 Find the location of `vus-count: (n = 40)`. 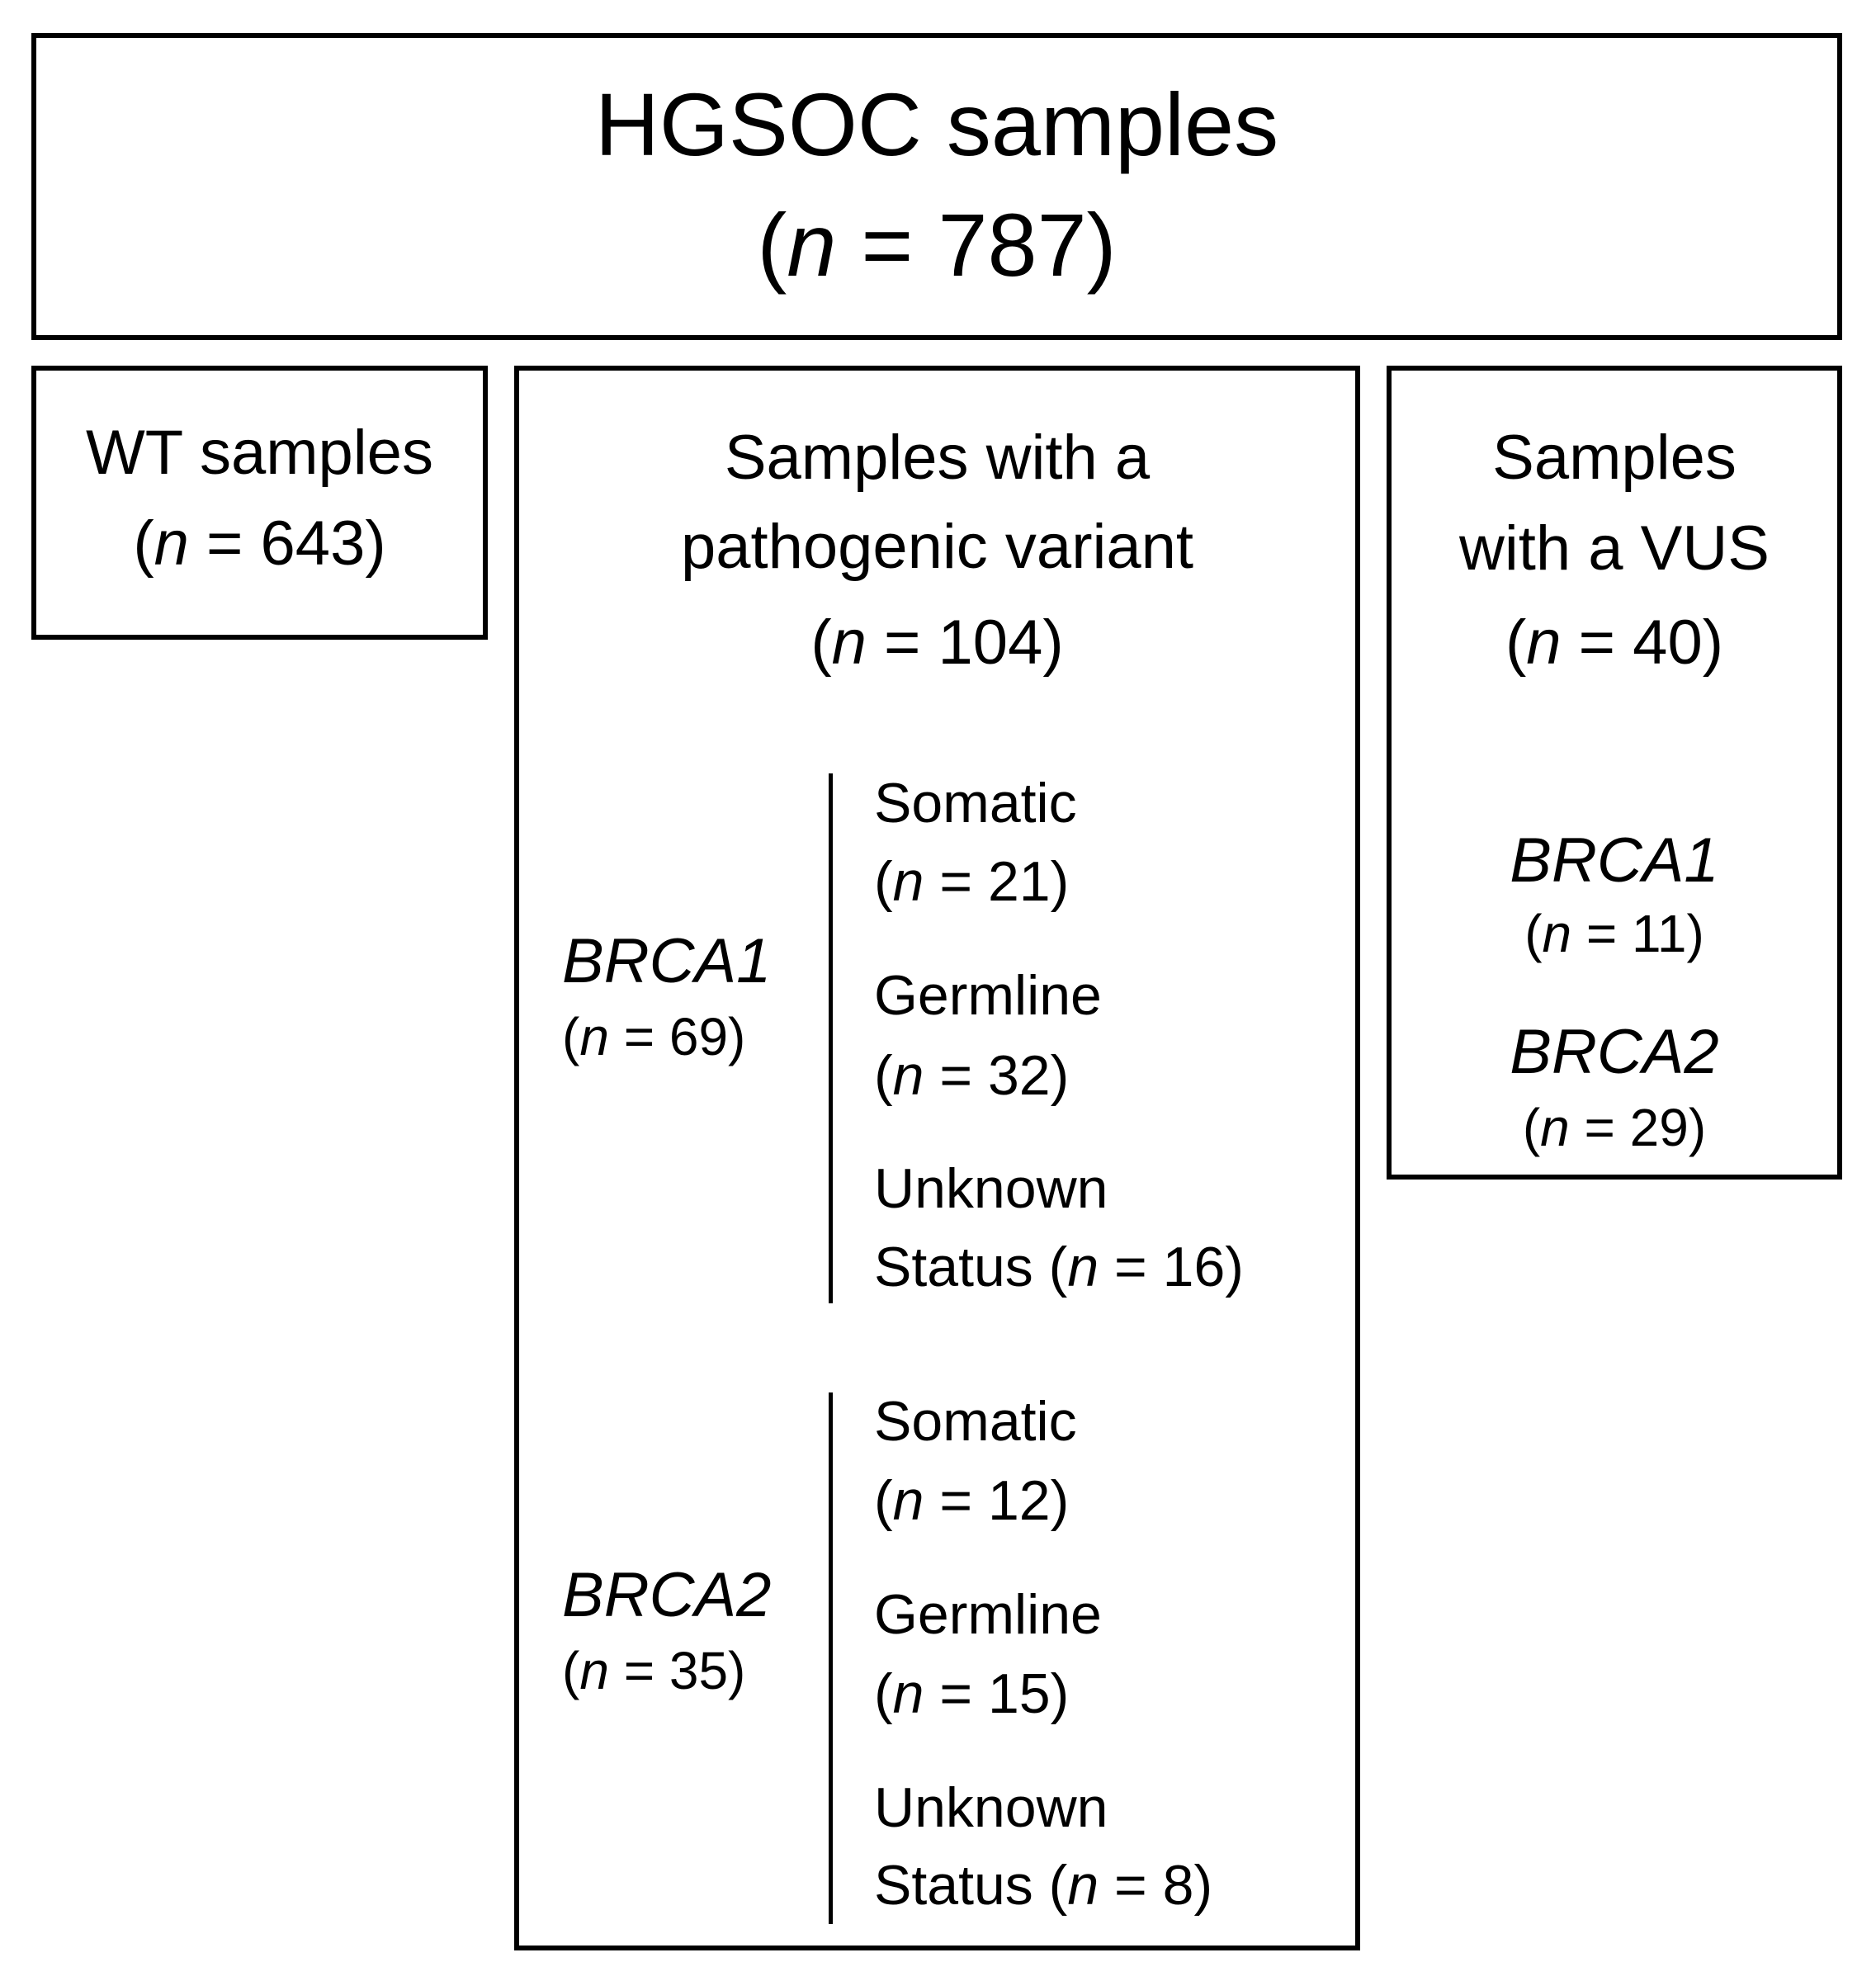

vus-count: (n = 40) is located at coordinates (1614, 643).